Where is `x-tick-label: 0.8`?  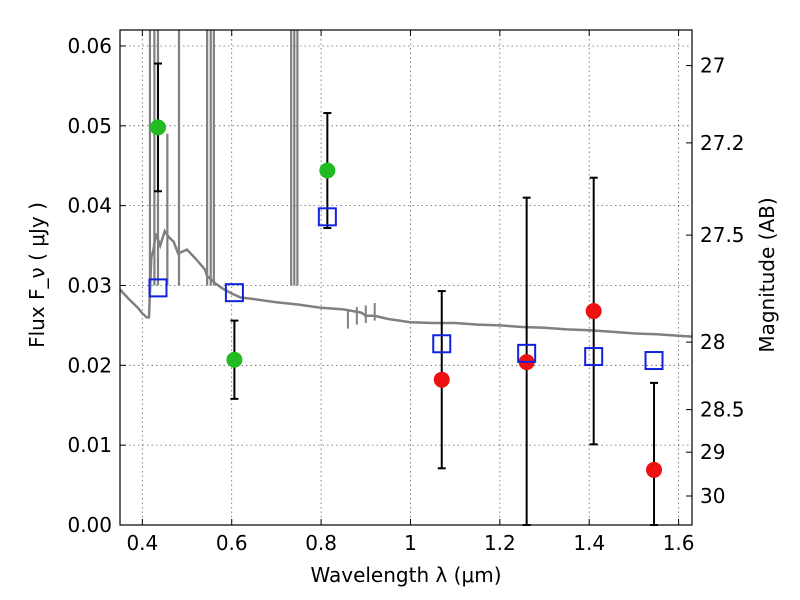 x-tick-label: 0.8 is located at coordinates (321, 543).